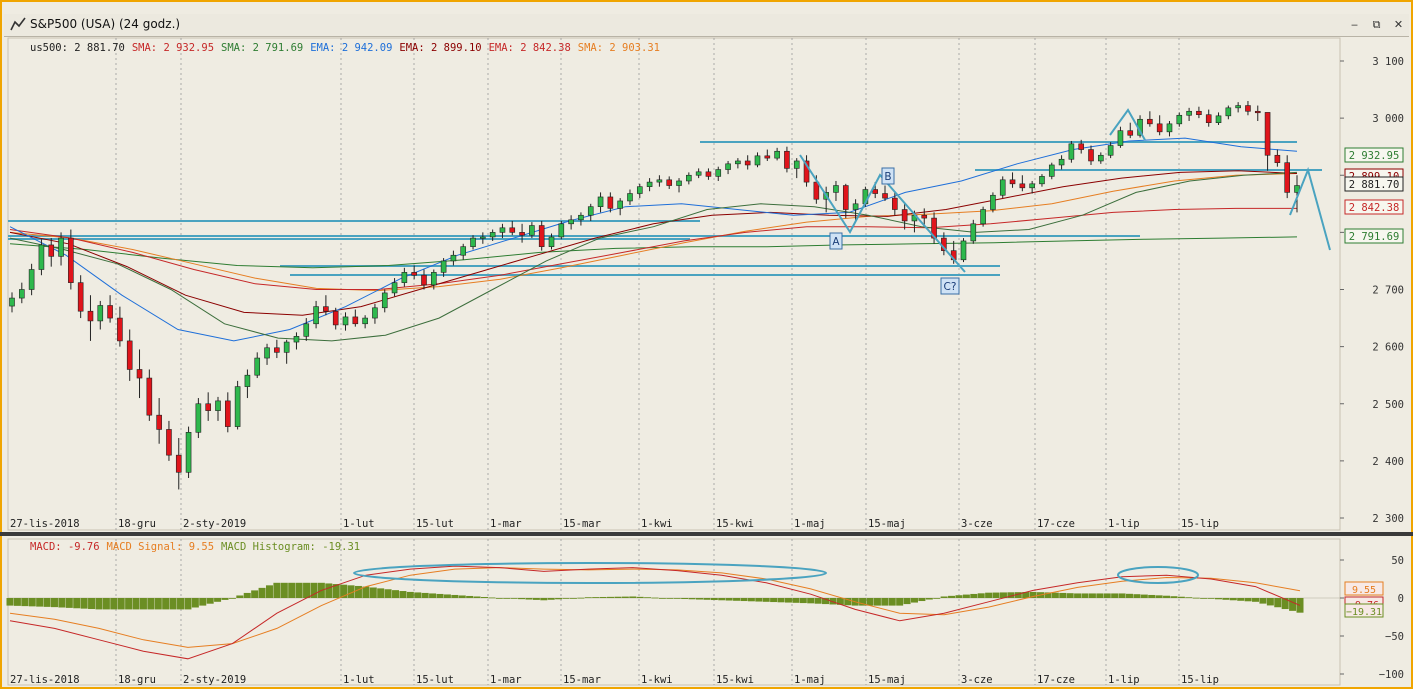 This screenshot has width=1413, height=689. What do you see at coordinates (1398, 24) in the screenshot?
I see `close-button: ✕` at bounding box center [1398, 24].